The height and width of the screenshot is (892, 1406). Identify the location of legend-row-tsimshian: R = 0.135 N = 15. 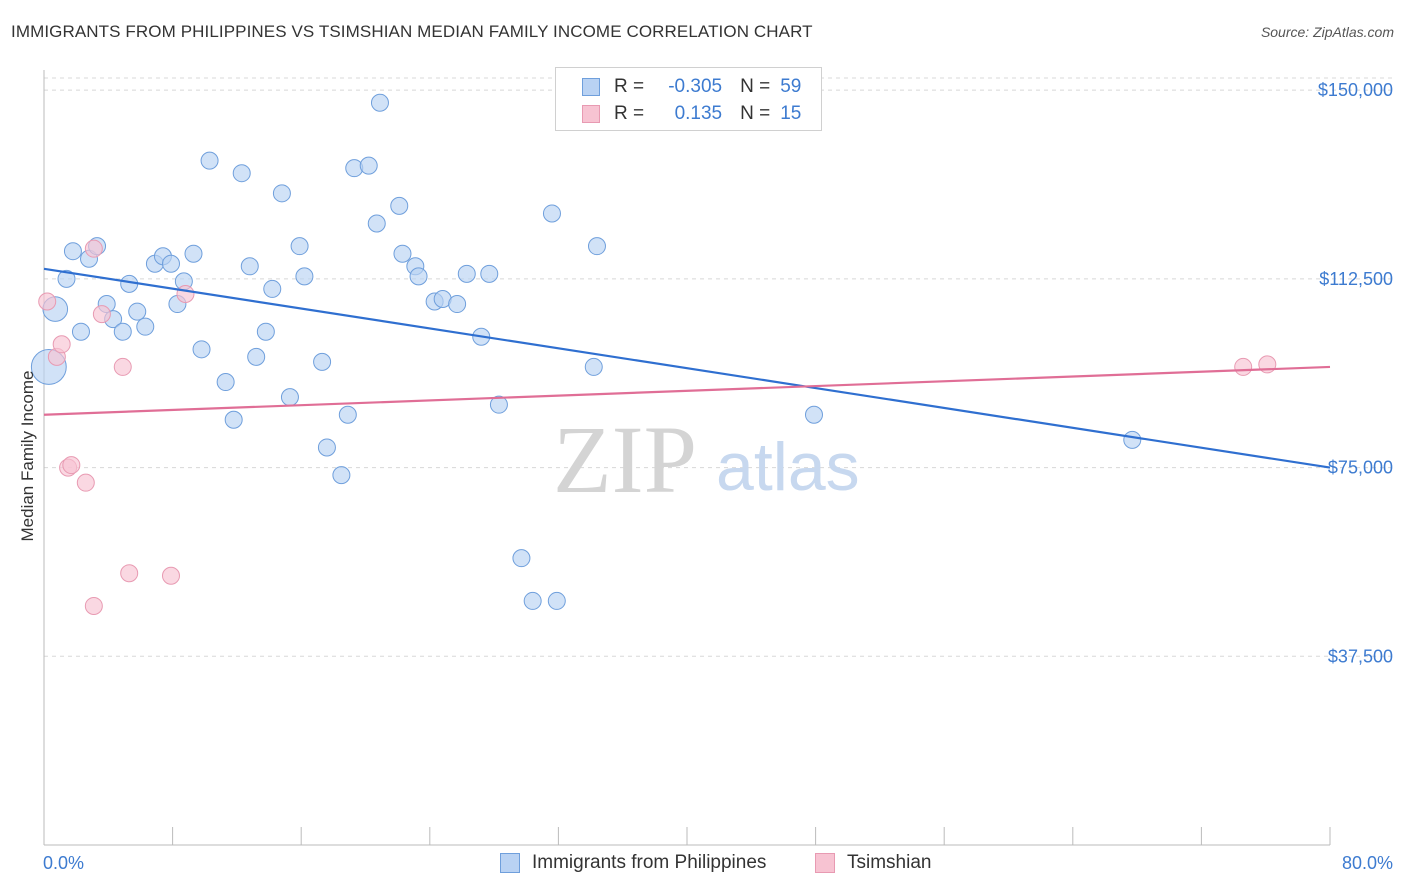
(691, 114).